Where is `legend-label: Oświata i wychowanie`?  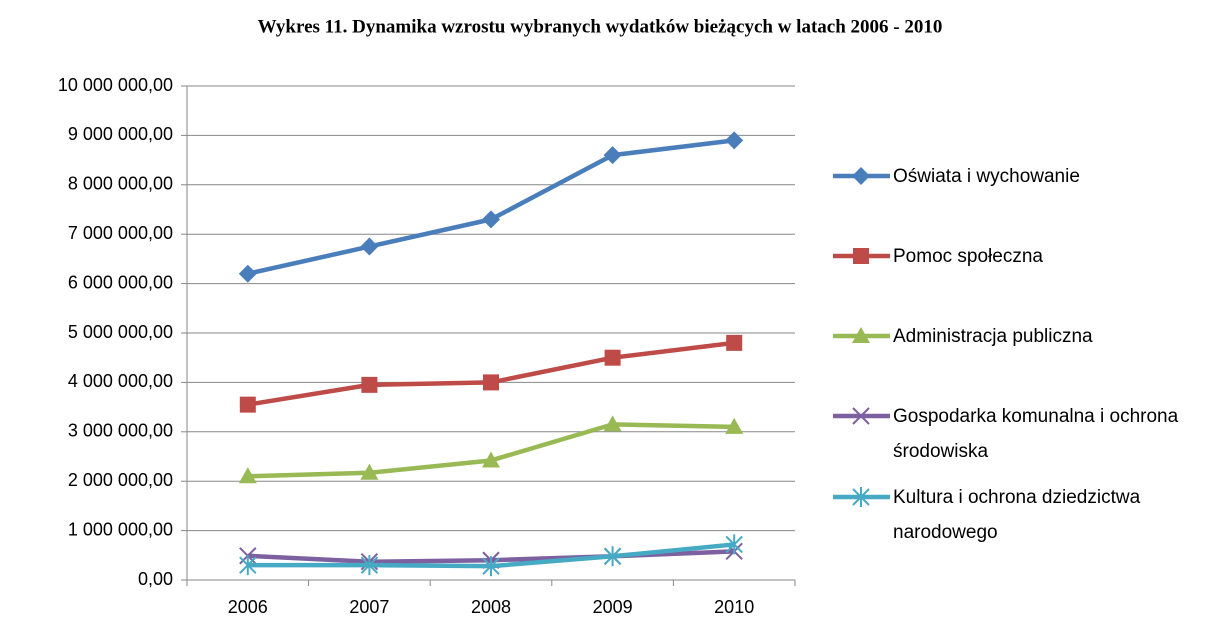 legend-label: Oświata i wychowanie is located at coordinates (986, 176).